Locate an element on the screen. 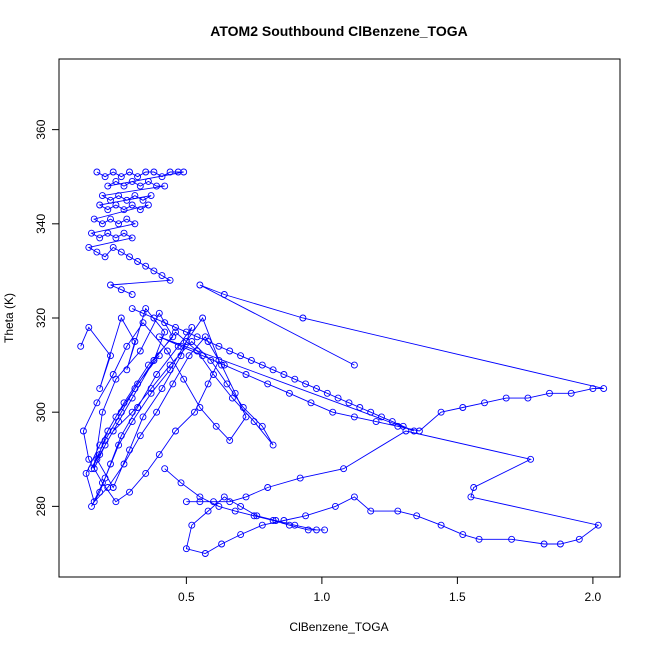 This screenshot has height=650, width=650. x-axis-label: ClBenzene_TOGA is located at coordinates (338, 627).